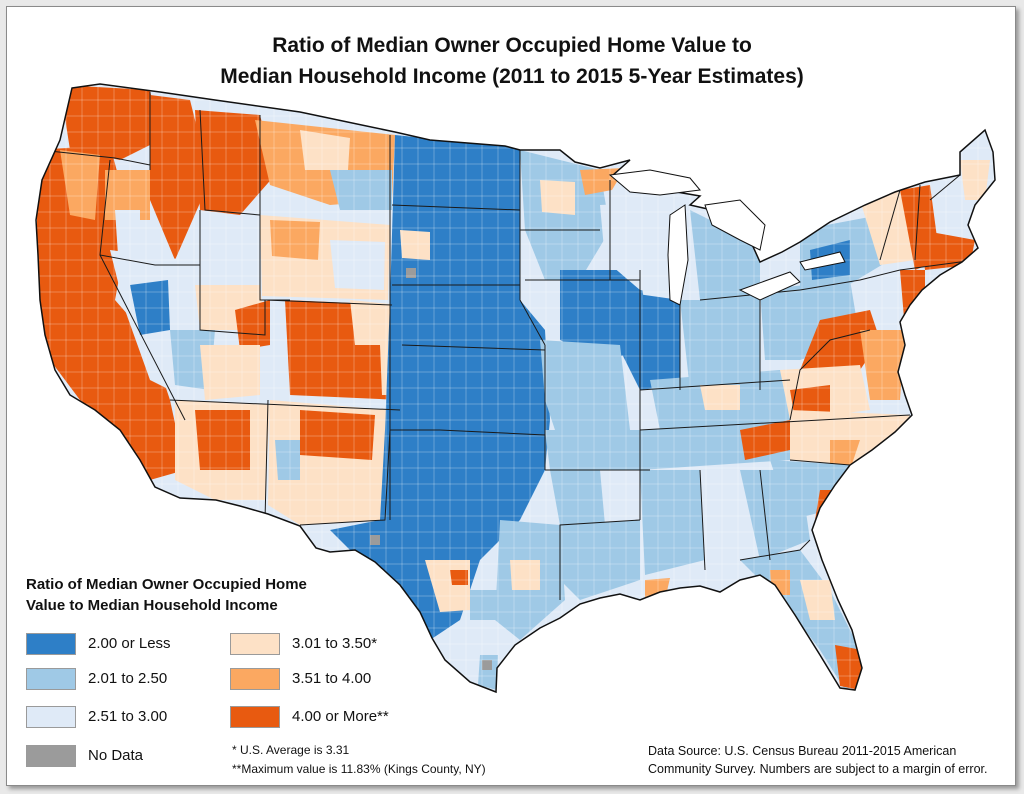 This screenshot has height=794, width=1024. I want to click on legend-label: 2.01 to 2.50, so click(128, 678).